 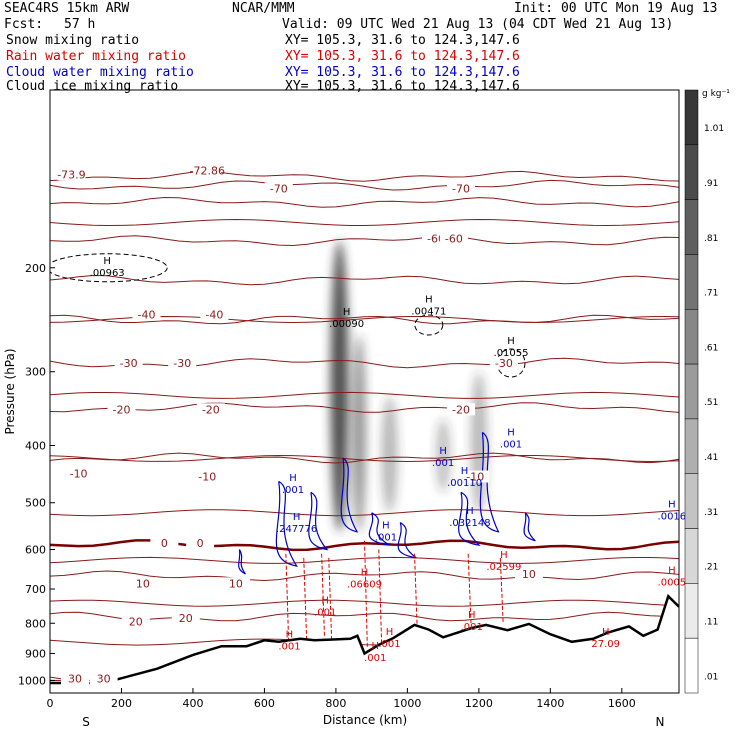 What do you see at coordinates (32, 680) in the screenshot?
I see `y-tick-label: 1000` at bounding box center [32, 680].